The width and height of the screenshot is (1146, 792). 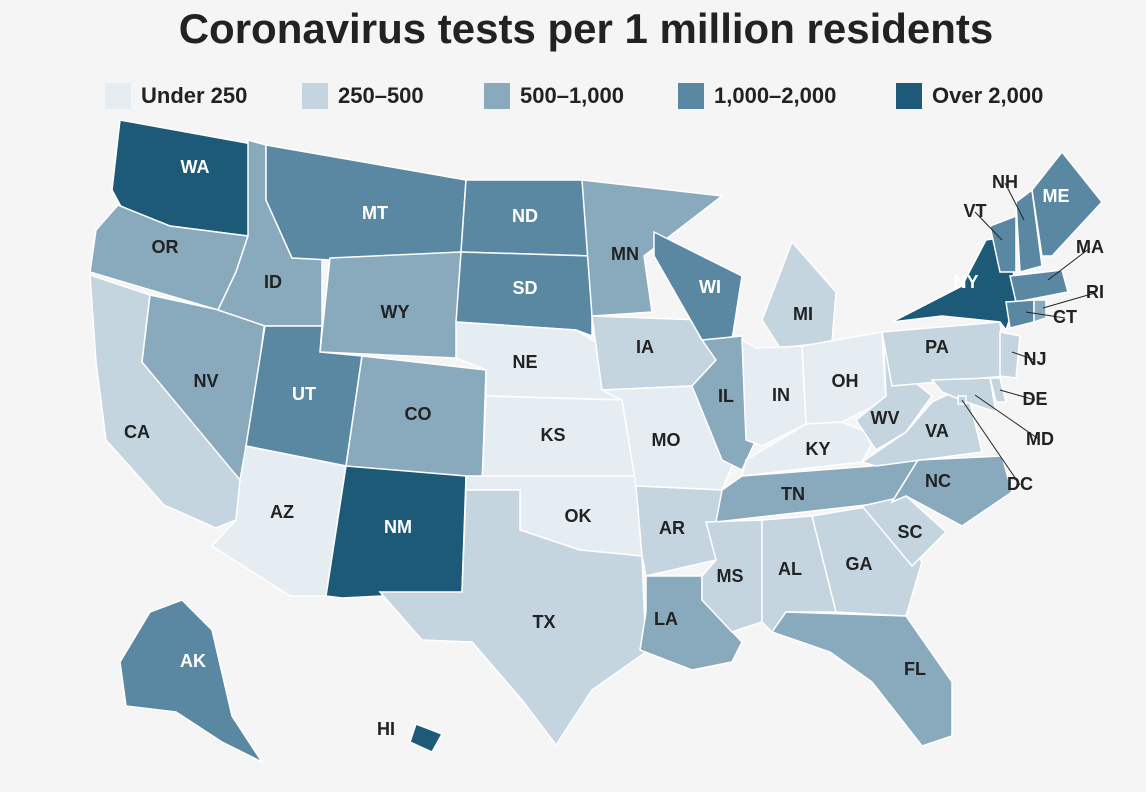 I want to click on state-label: KY, so click(x=817, y=449).